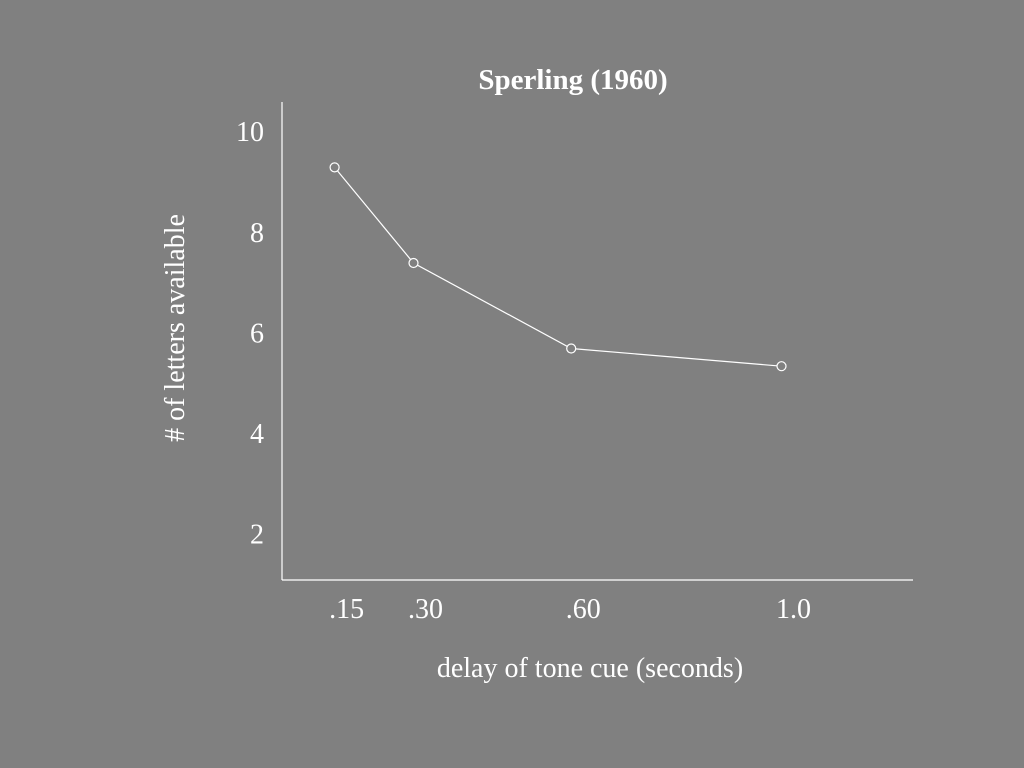 This screenshot has width=1024, height=768. I want to click on y-tick-label: 8, so click(257, 233).